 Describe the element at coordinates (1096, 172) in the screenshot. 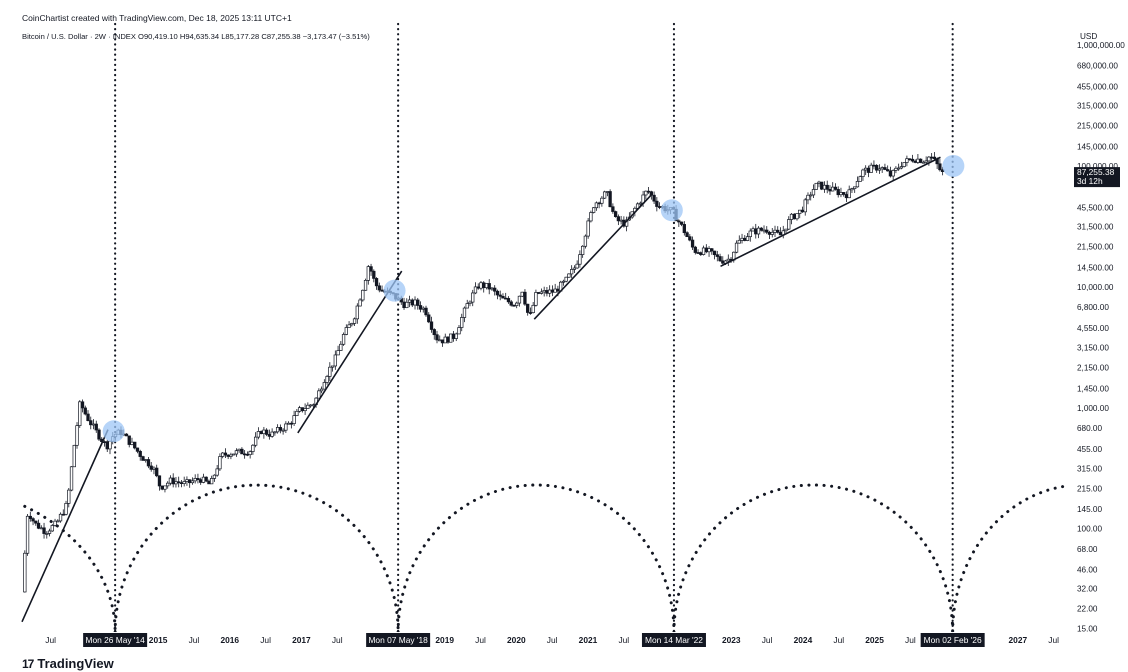

I see `current-price-value: 87,255.38` at that location.